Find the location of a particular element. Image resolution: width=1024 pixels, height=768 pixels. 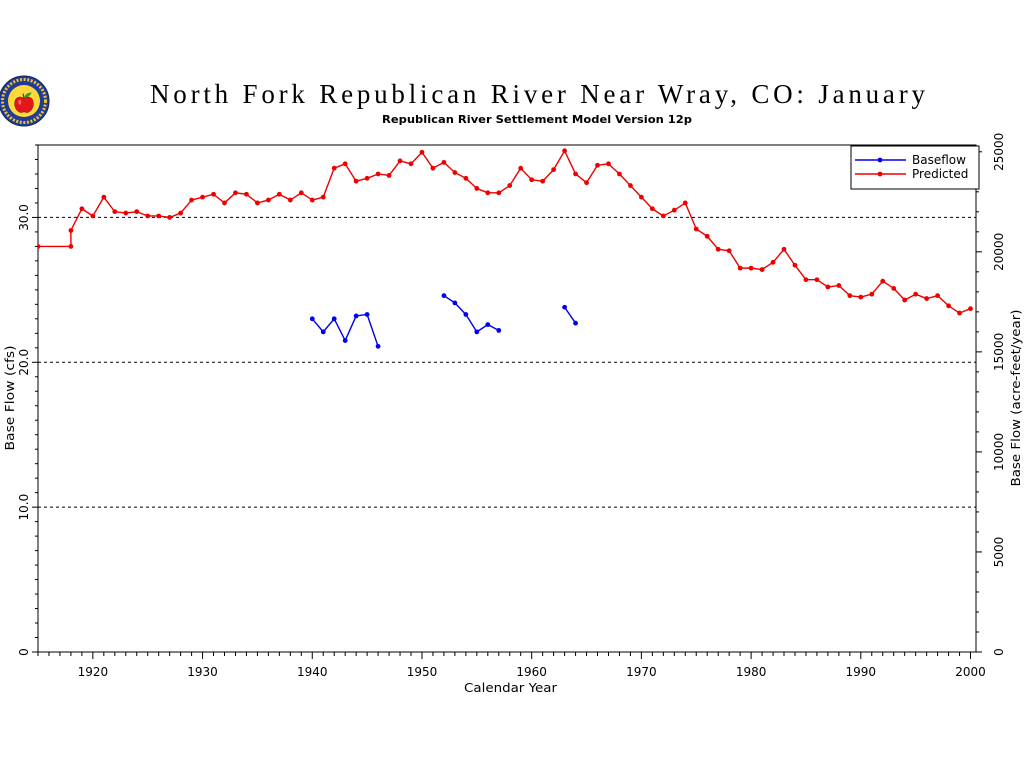

y-tick-label: 20.0 is located at coordinates (24, 362).